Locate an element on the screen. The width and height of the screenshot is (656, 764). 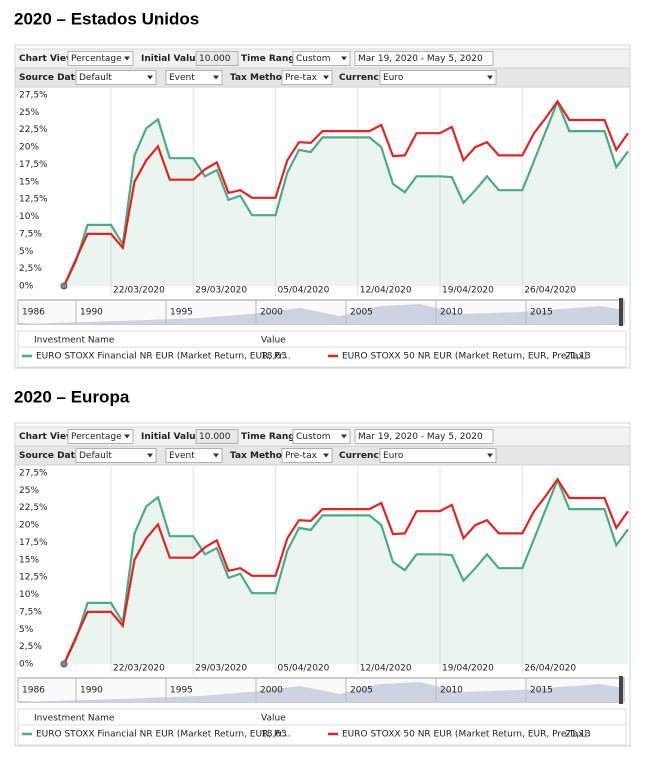
panel-title: 2020 – Estados Unidos is located at coordinates (106, 18).